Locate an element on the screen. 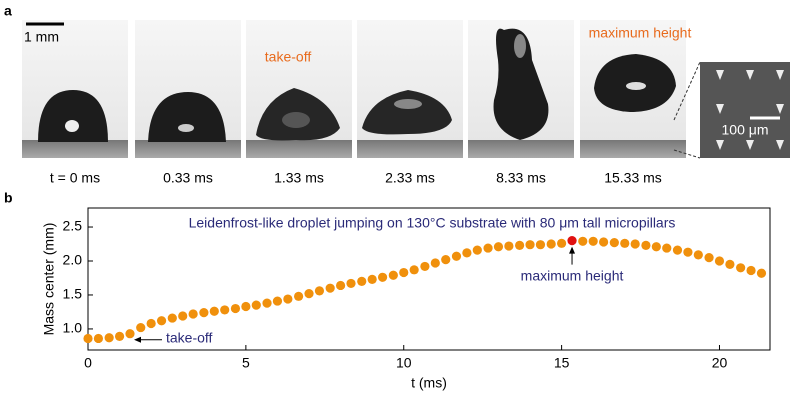  y-tick-label: 1.0 is located at coordinates (73, 328).